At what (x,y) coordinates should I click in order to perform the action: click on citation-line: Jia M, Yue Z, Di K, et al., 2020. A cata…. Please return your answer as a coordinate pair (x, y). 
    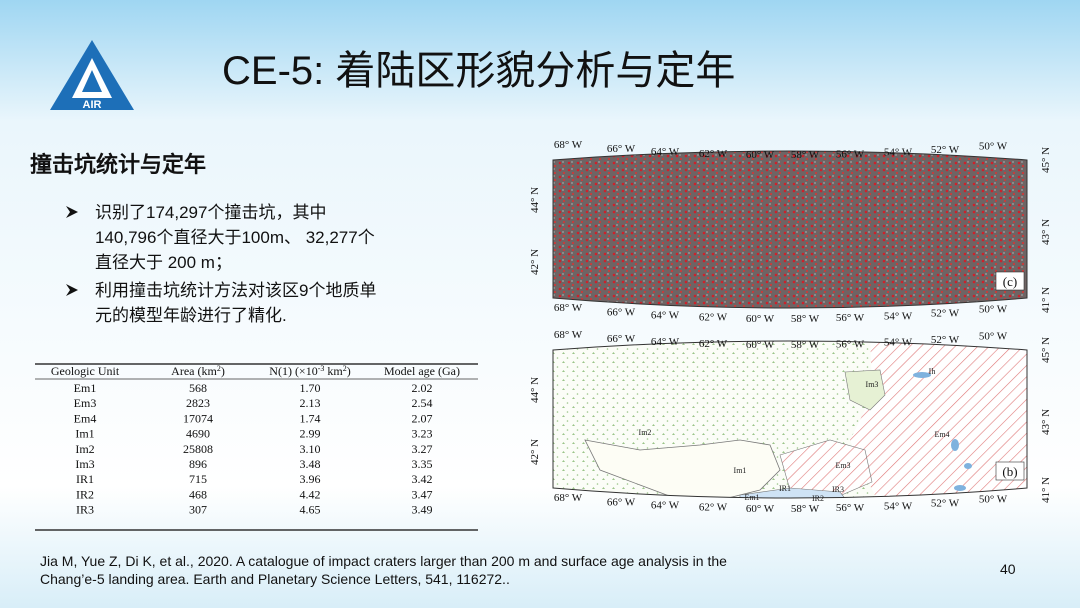
    Looking at the image, I should click on (383, 561).